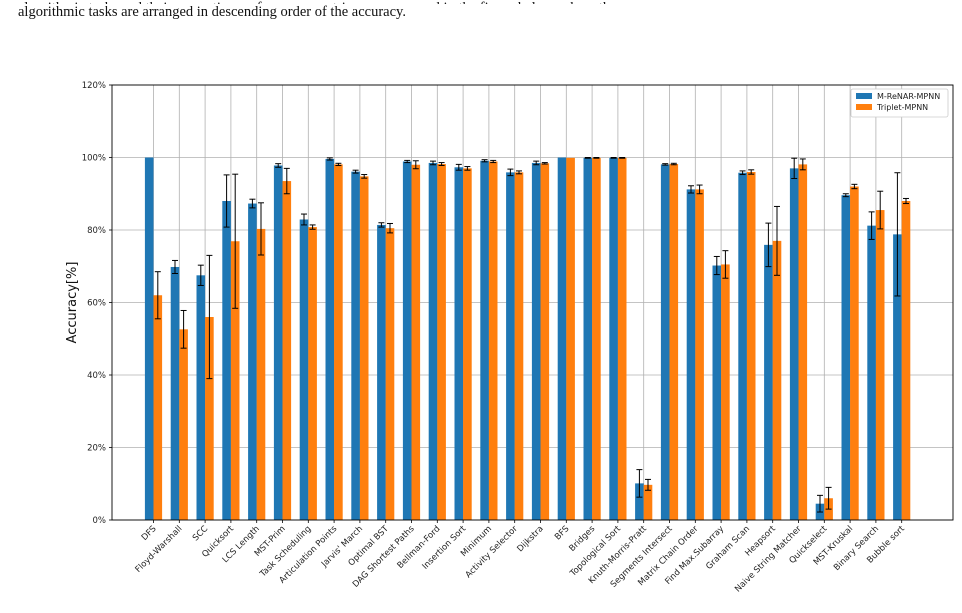  I want to click on legend-label: M-ReNAR-MPNN, so click(908, 96).